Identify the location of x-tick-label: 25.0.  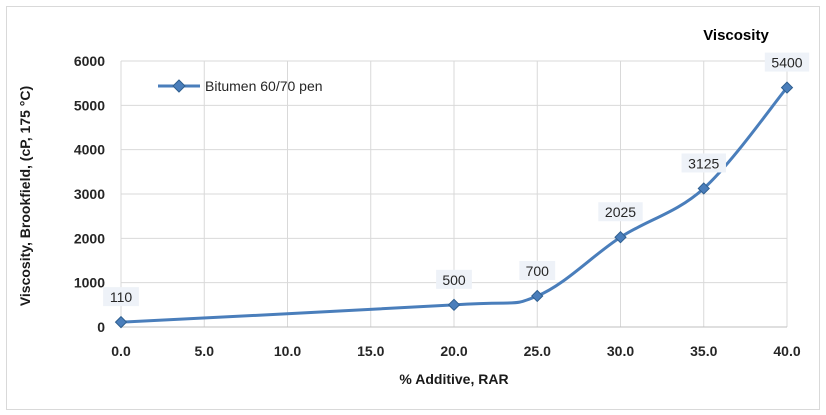
(537, 351).